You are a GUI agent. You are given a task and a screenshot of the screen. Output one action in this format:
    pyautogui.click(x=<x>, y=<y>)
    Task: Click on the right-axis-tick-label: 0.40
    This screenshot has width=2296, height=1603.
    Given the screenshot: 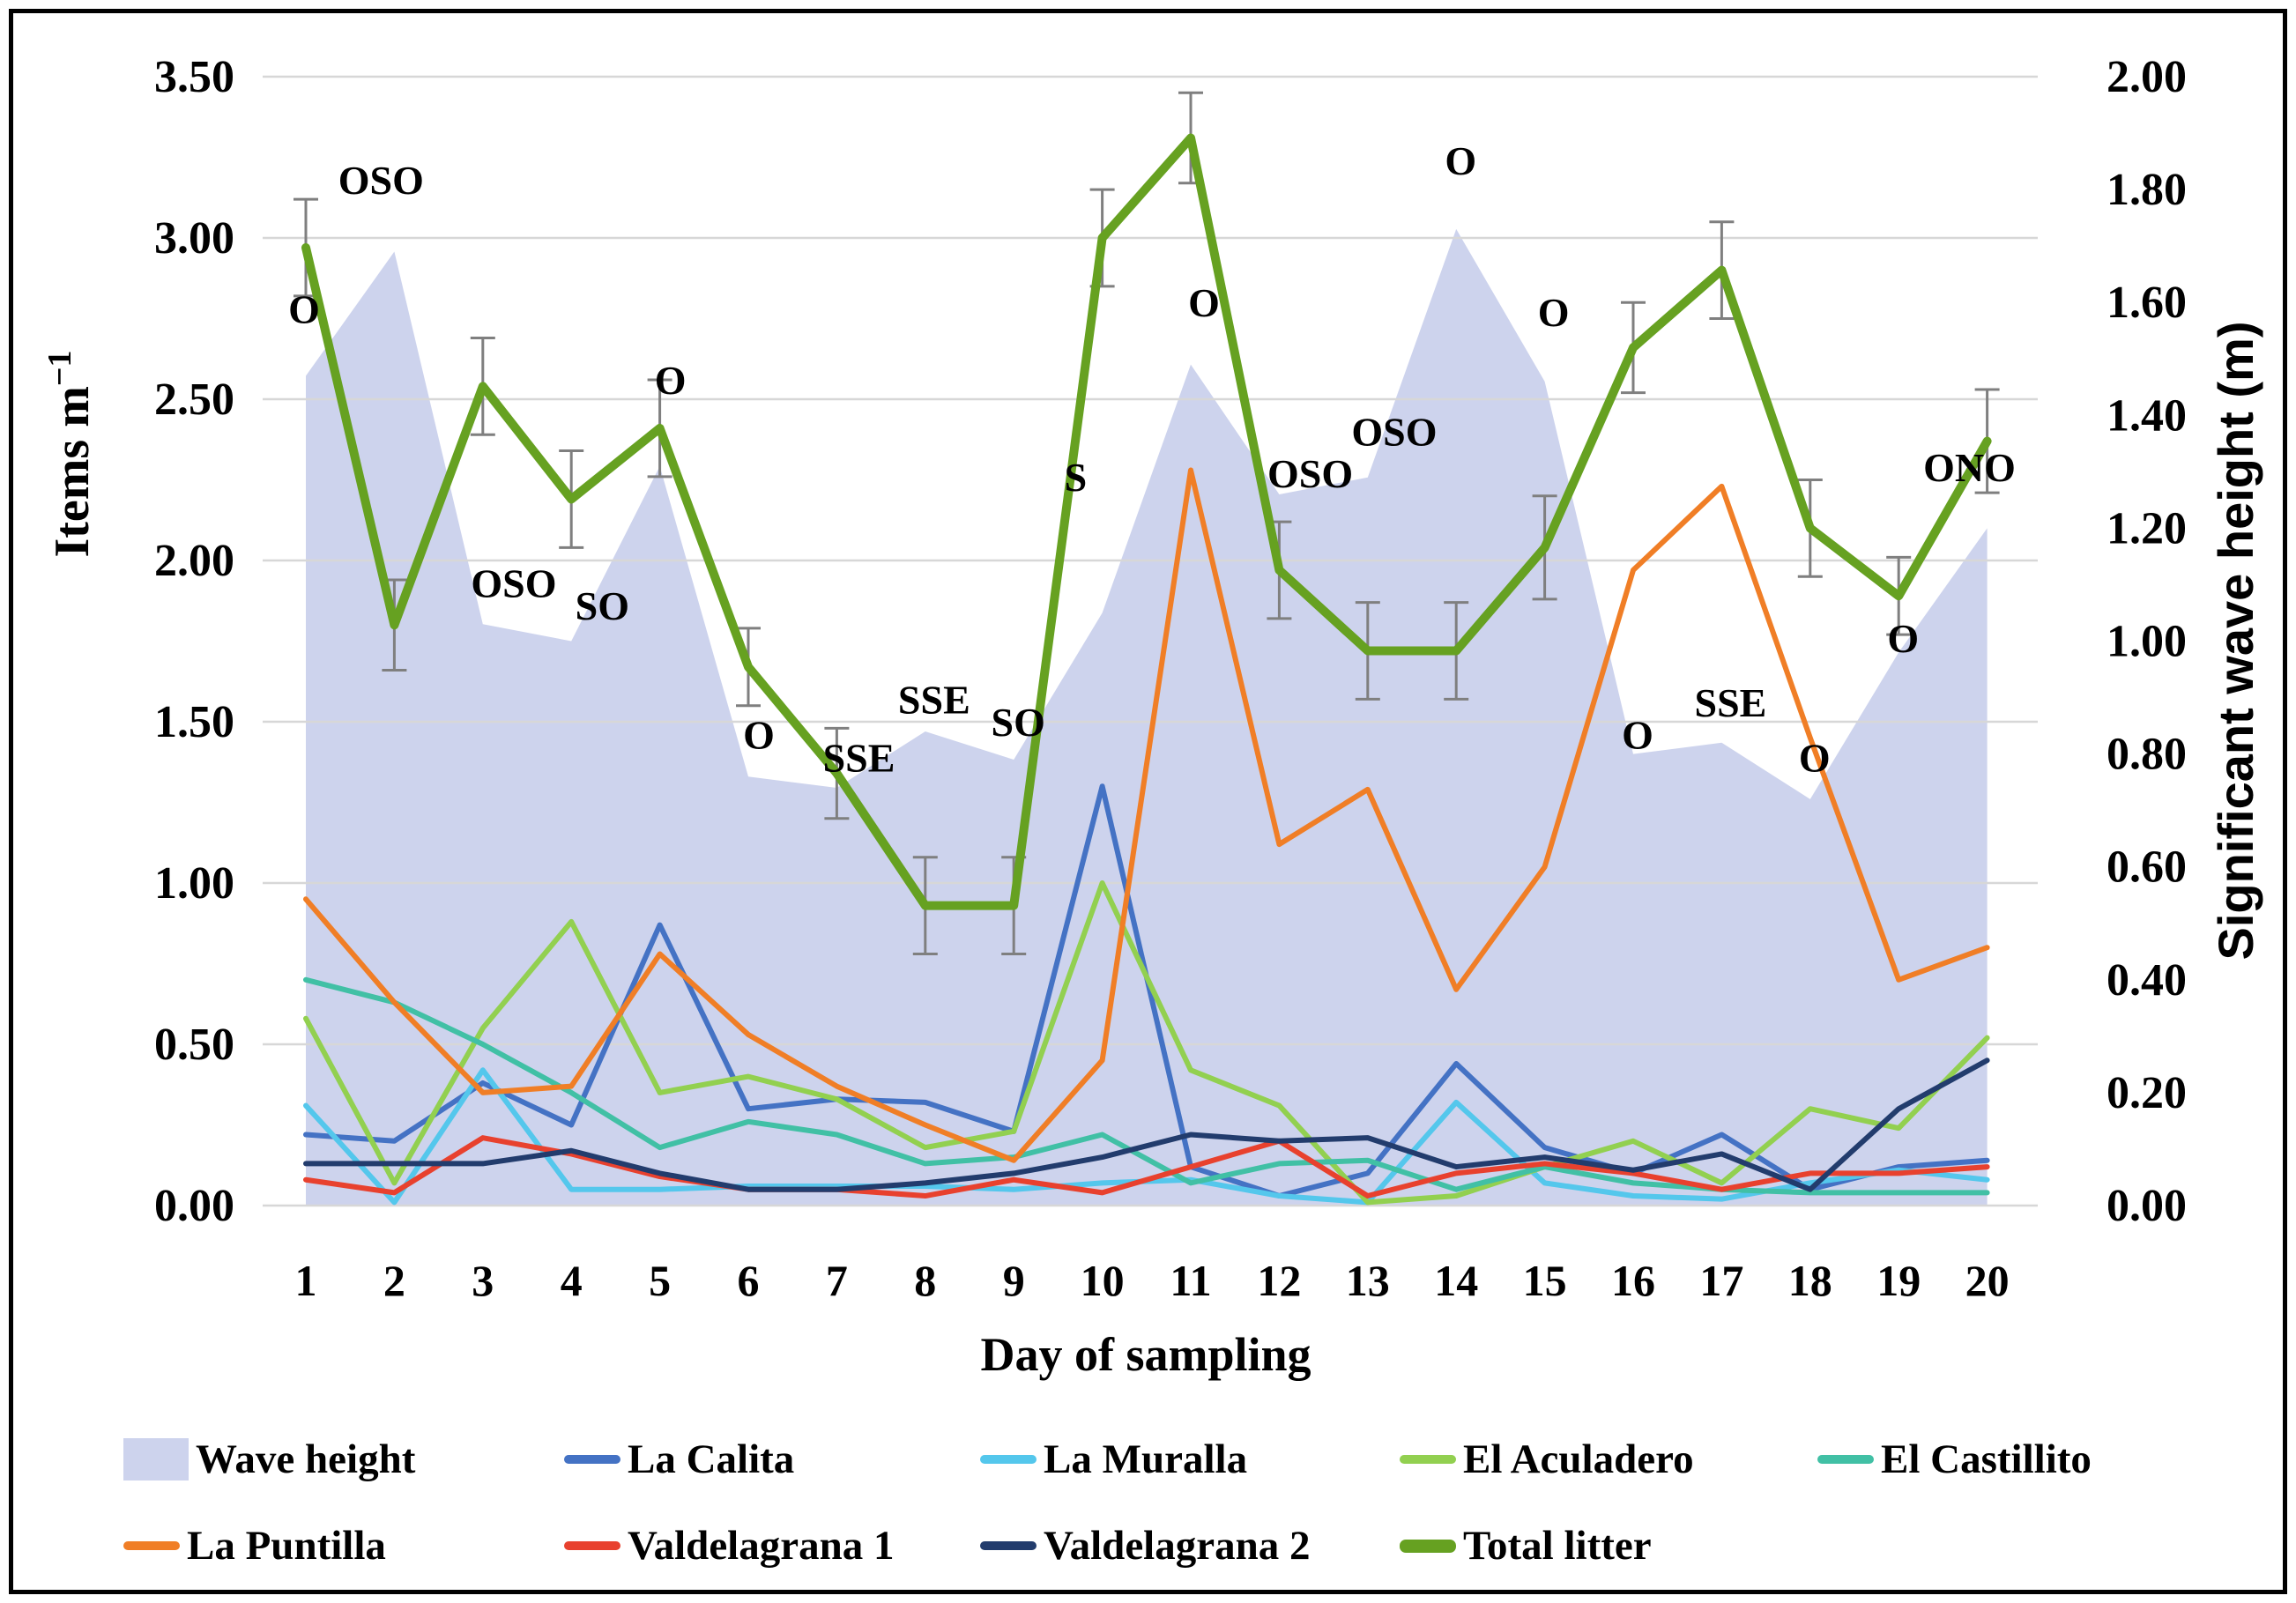 What is the action you would take?
    pyautogui.click(x=2147, y=980)
    